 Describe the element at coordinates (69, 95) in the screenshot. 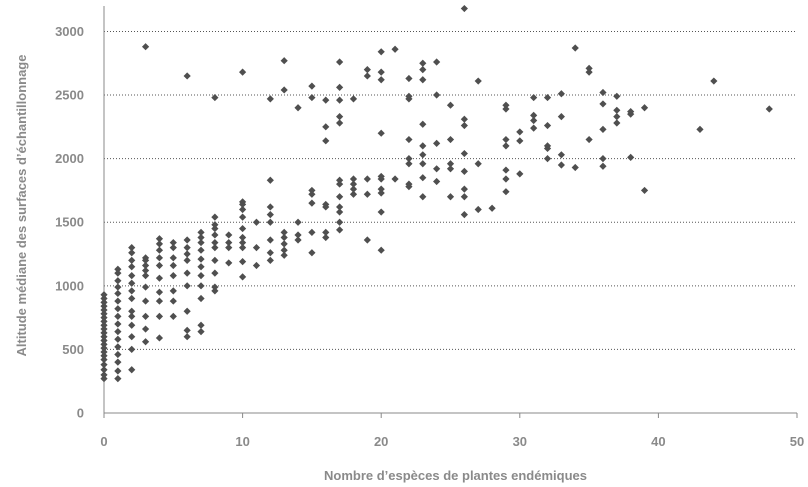

I see `y-tick-label: 2500` at that location.